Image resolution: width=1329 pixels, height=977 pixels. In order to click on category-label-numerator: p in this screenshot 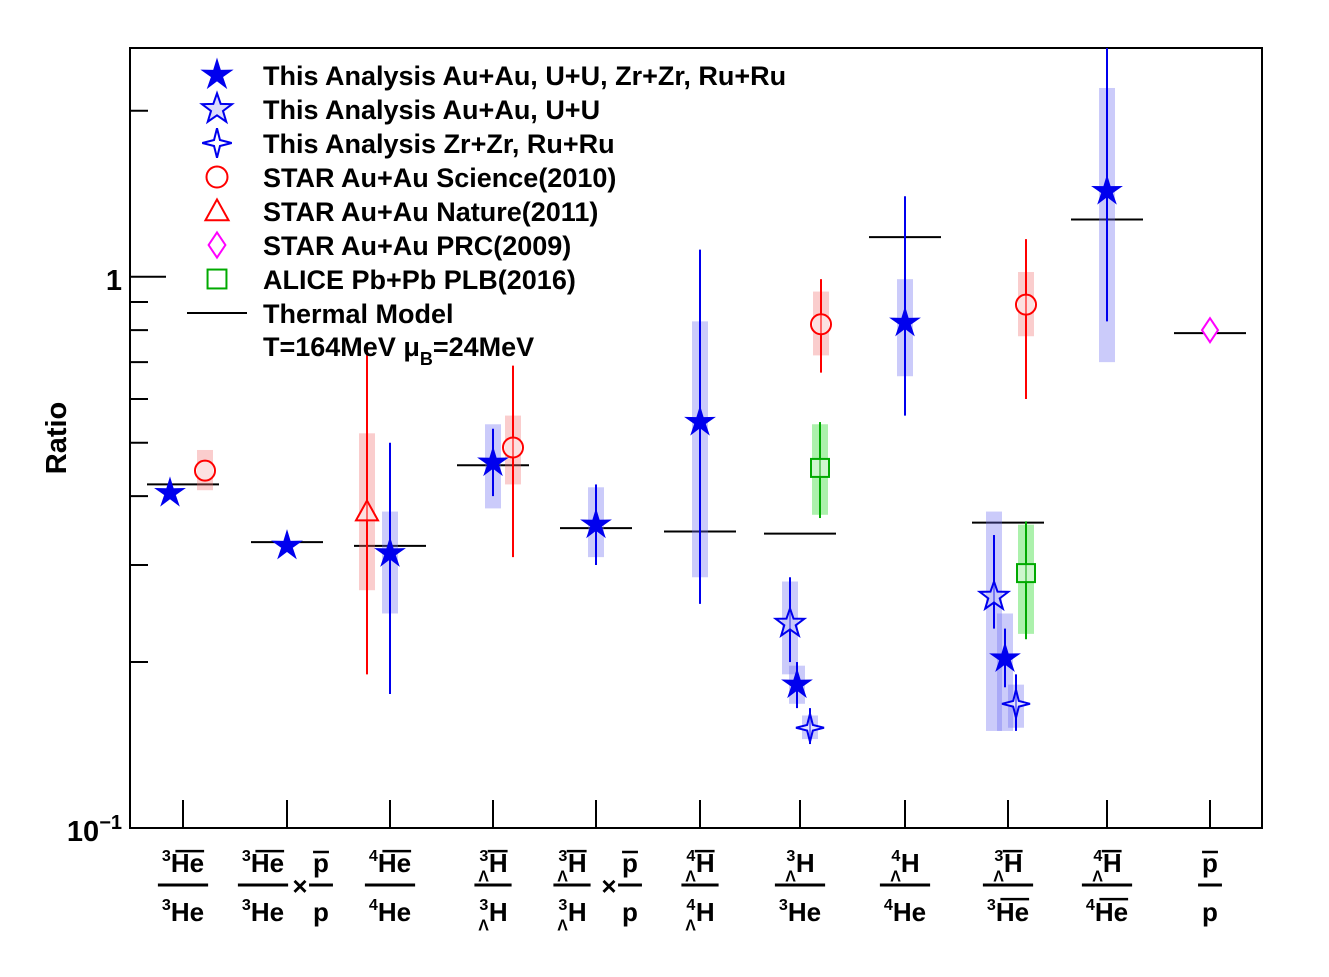, I will do `click(1210, 863)`.